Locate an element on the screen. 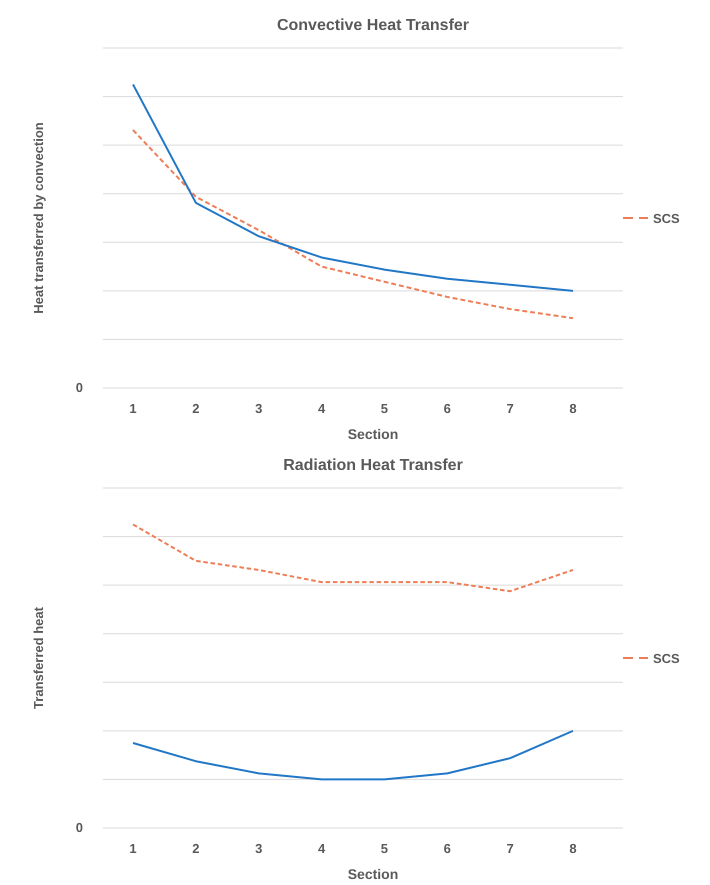 Image resolution: width=710 pixels, height=885 pixels. y-axis-title: Heat transferred by convection is located at coordinates (38, 218).